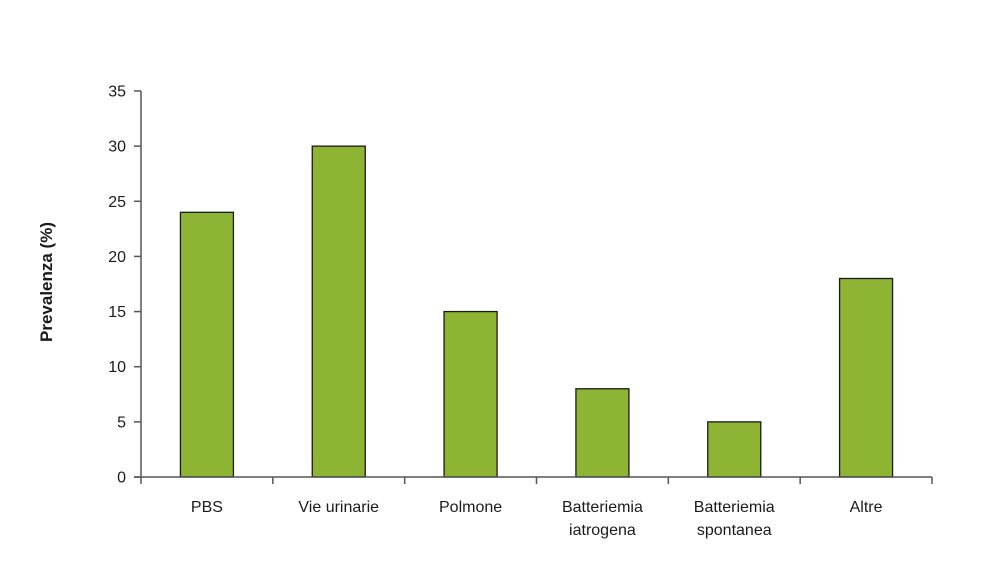 This screenshot has height=577, width=1000. Describe the element at coordinates (117, 257) in the screenshot. I see `y-tick-label: 20` at that location.